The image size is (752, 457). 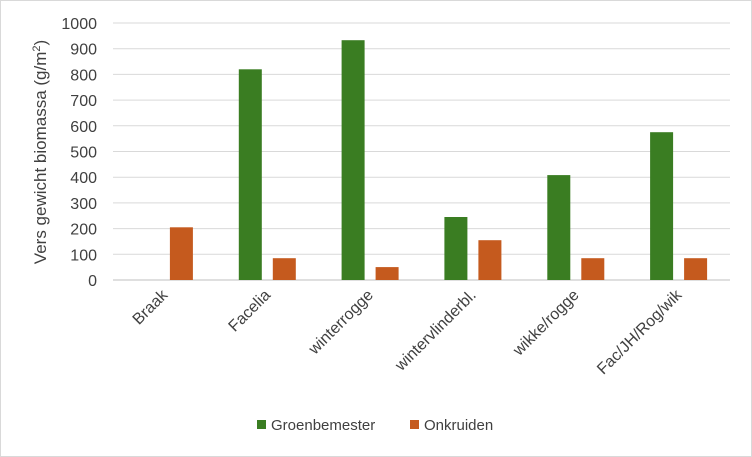 I want to click on y-axis-ticks: 0 100 200 300 400 500 600 700 800 900 1000, so click(x=79, y=153).